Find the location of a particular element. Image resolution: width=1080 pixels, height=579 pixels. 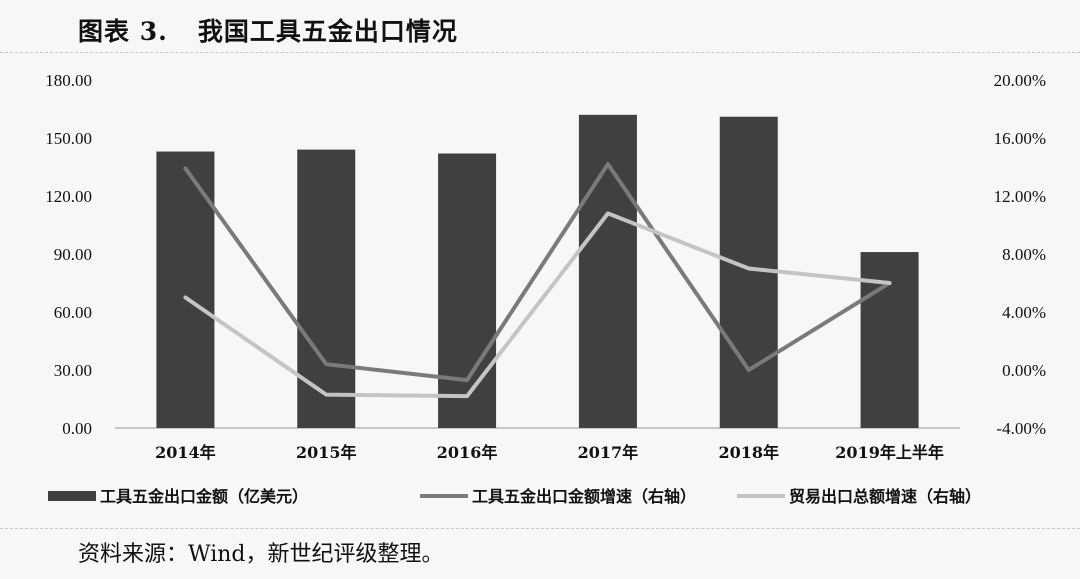

left-tick-label: 120.00 is located at coordinates (68, 196).